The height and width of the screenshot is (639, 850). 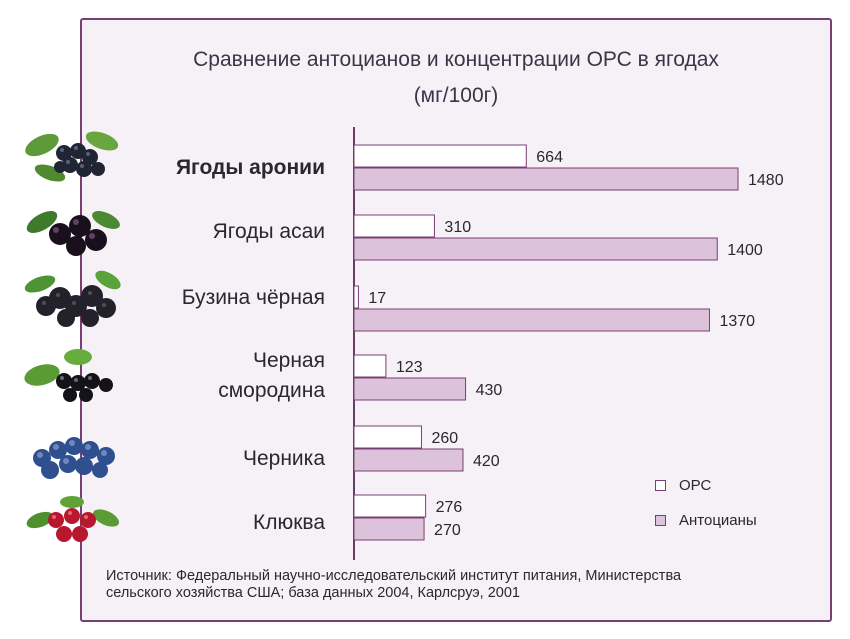 I want to click on bar-label-anthocyanins: 1400, so click(x=745, y=250).